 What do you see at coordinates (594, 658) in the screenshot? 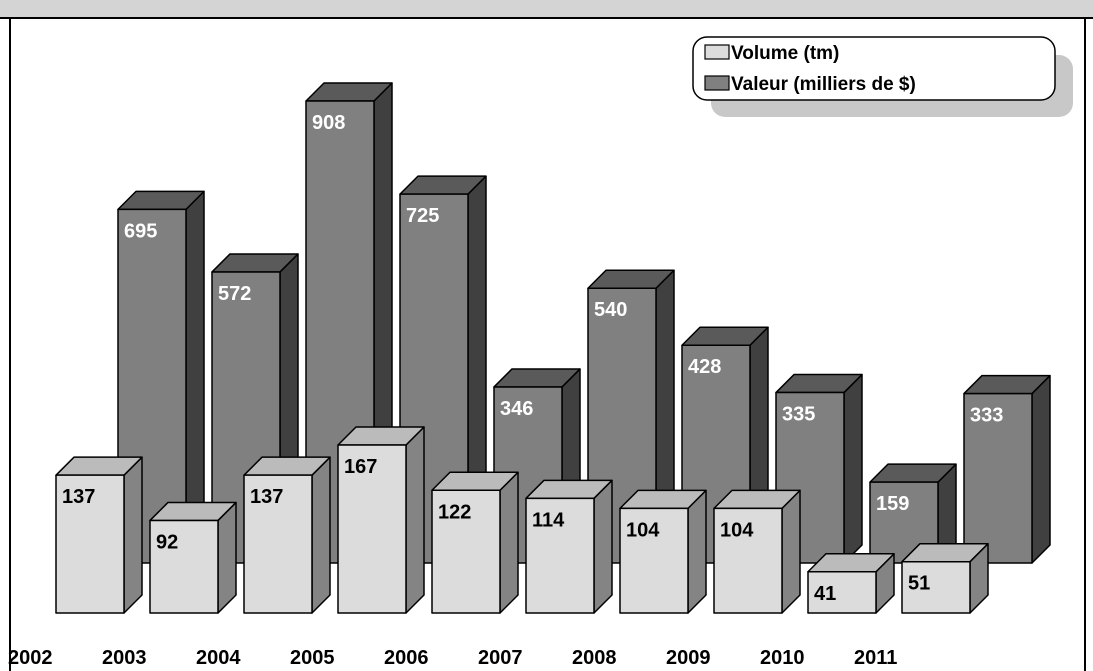
I see `x-tick-label: 2008` at bounding box center [594, 658].